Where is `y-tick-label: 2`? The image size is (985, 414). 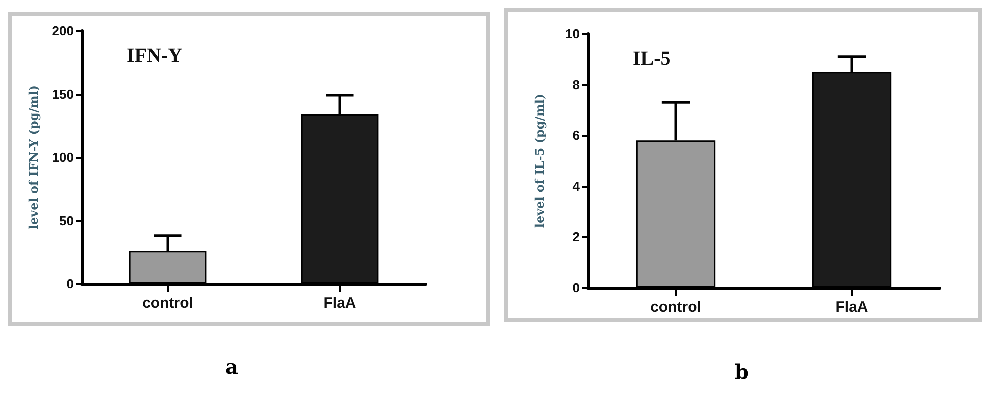 y-tick-label: 2 is located at coordinates (576, 237).